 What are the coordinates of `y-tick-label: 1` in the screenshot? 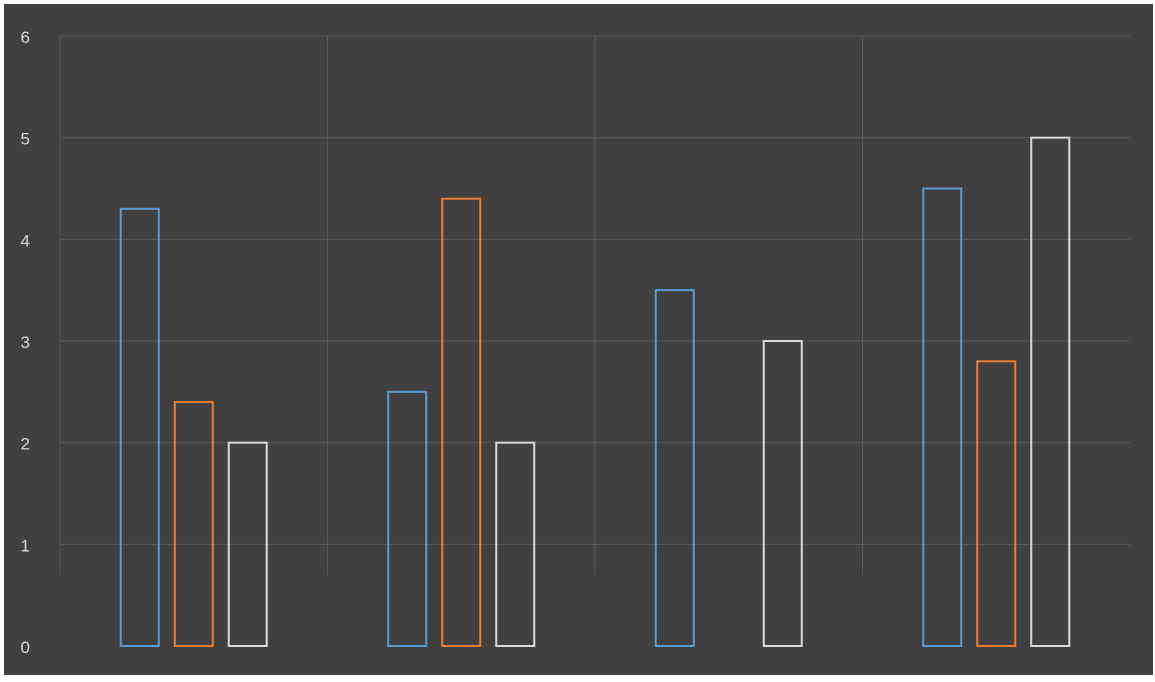 It's located at (25, 545).